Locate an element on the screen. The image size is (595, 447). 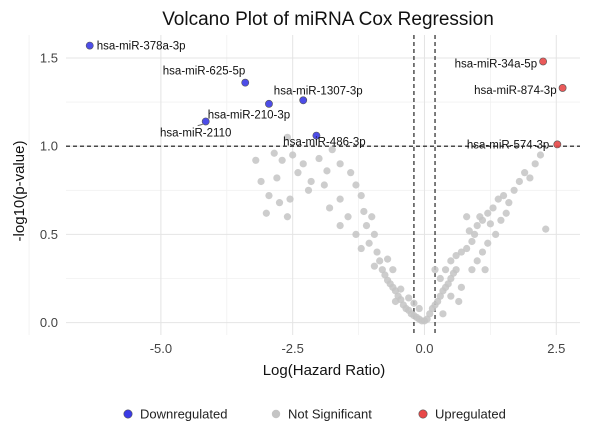
point-label: hsa-miR-874-3p is located at coordinates (515, 91).